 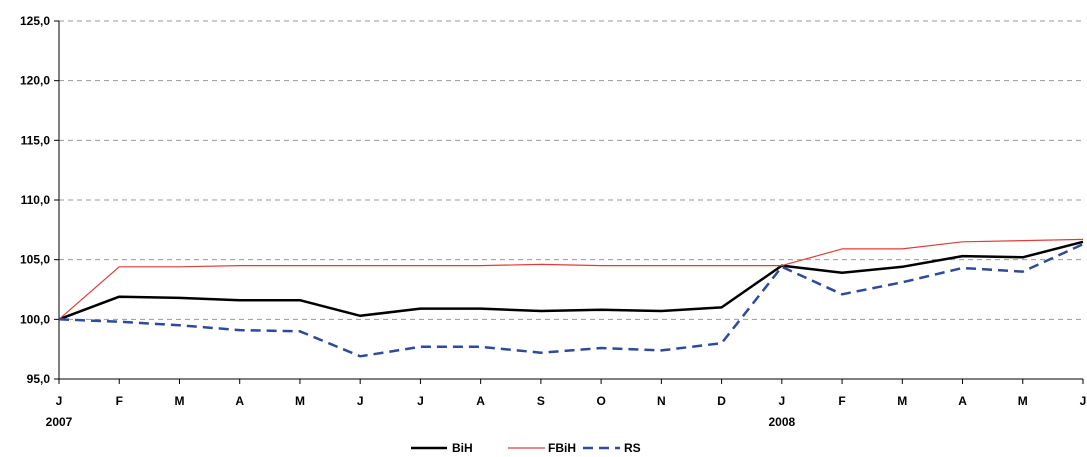 What do you see at coordinates (600, 401) in the screenshot?
I see `x-tick-label: O` at bounding box center [600, 401].